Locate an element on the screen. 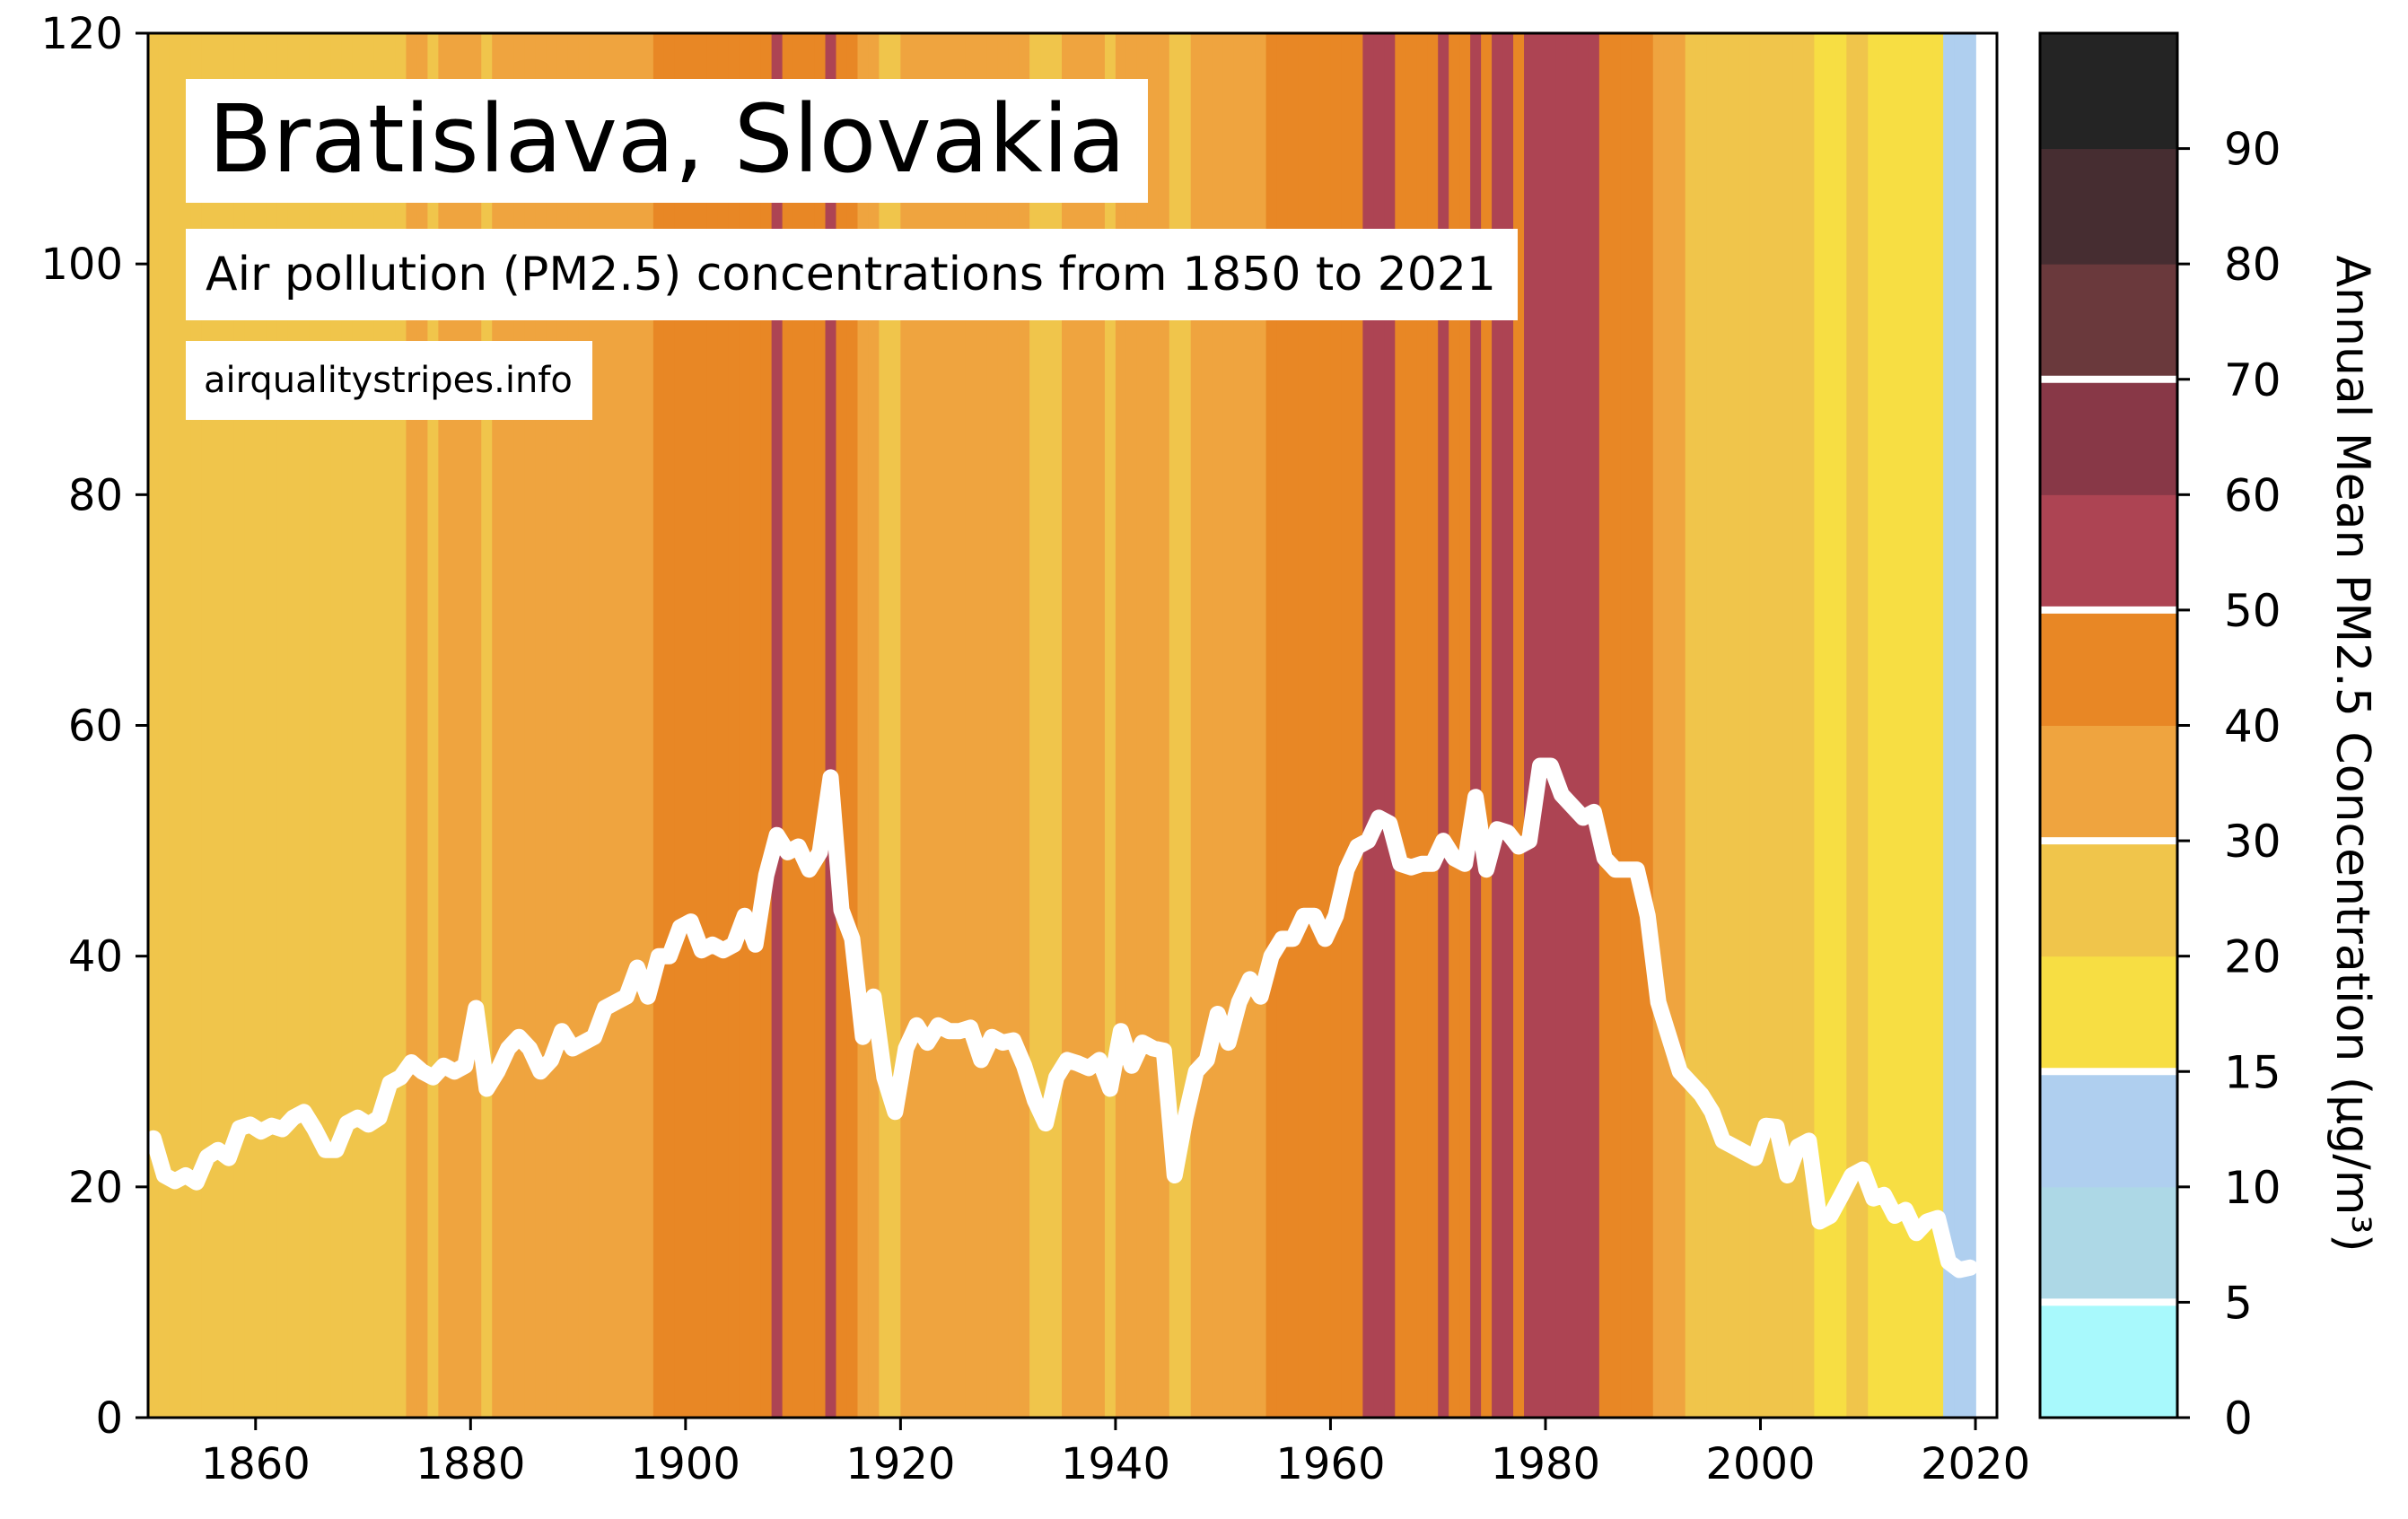 The height and width of the screenshot is (1519, 2408). stripe-1990 is located at coordinates (1659, 725).